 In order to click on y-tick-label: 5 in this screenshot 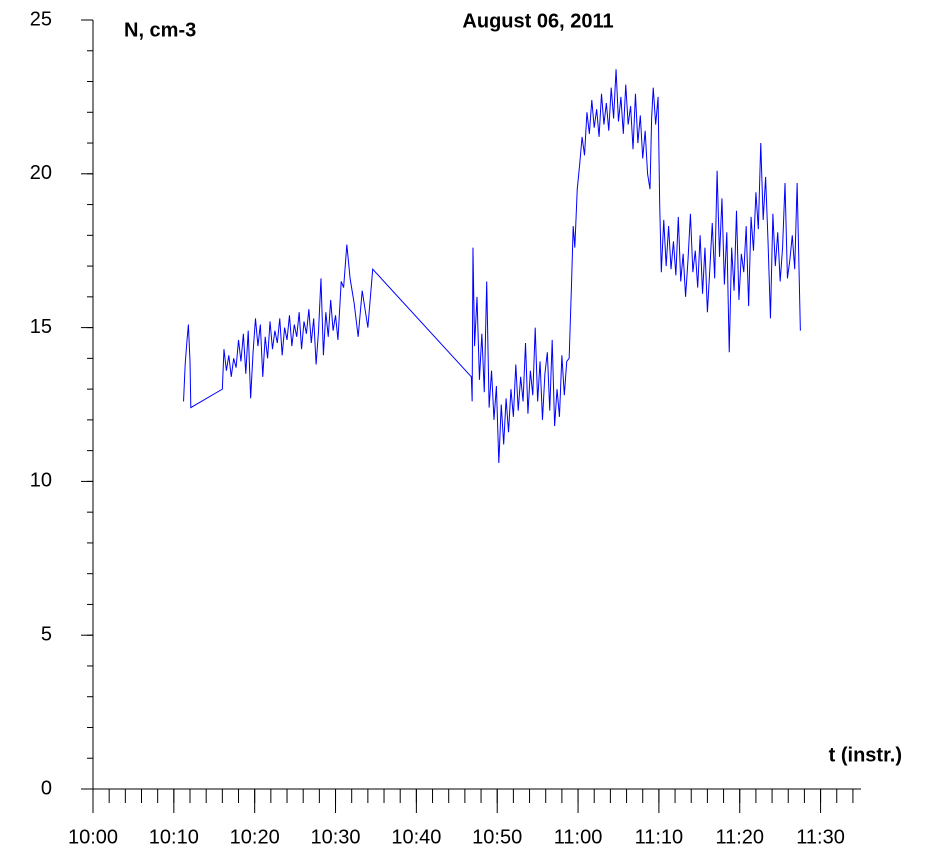, I will do `click(46, 634)`.